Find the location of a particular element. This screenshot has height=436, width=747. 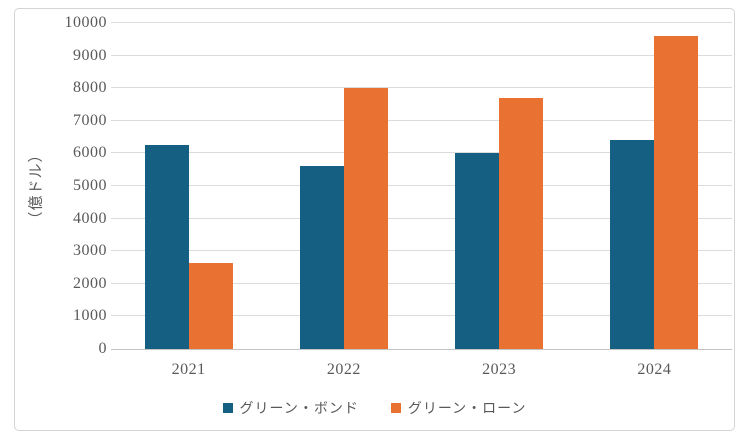

y-axis-title: （億ドル） is located at coordinates (35, 186).